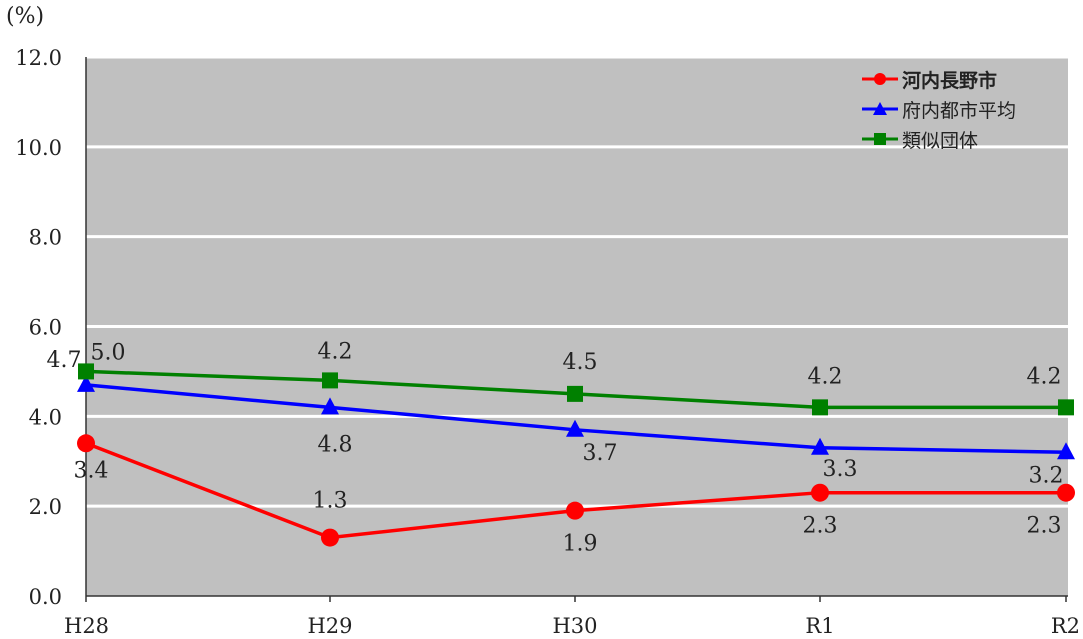 The width and height of the screenshot is (1083, 639). Describe the element at coordinates (64, 360) in the screenshot. I see `data-label: 4.7` at that location.